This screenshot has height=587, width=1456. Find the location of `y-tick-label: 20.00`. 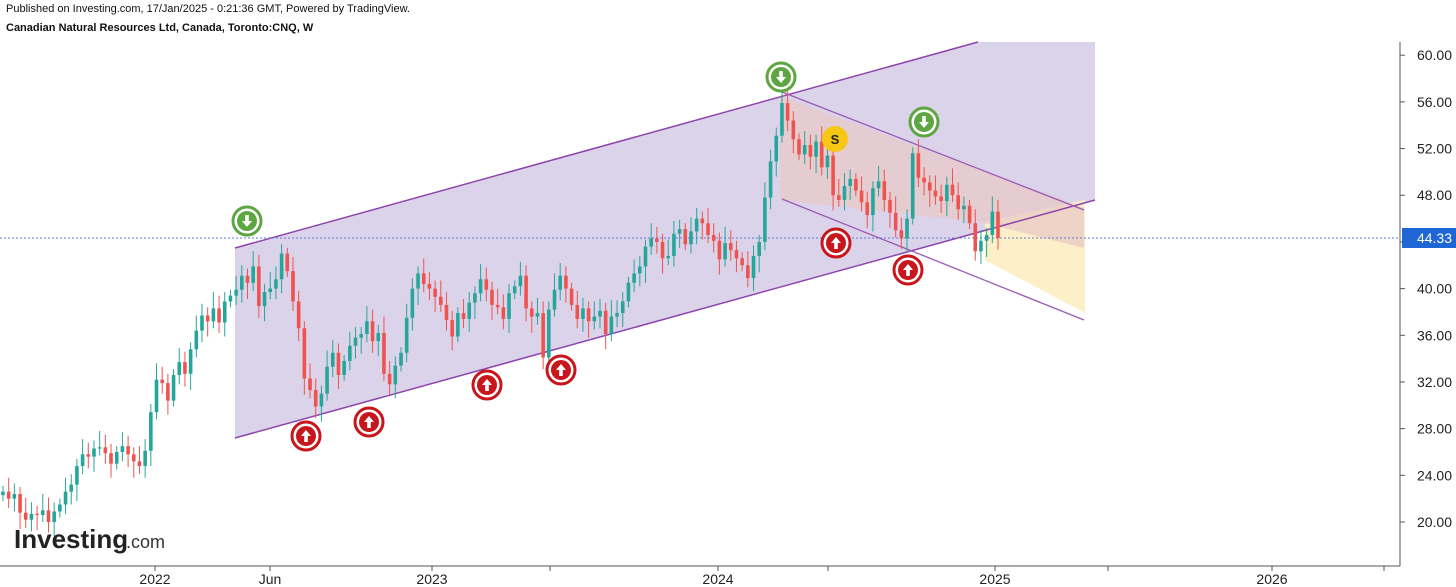

y-tick-label: 20.00 is located at coordinates (1434, 522).